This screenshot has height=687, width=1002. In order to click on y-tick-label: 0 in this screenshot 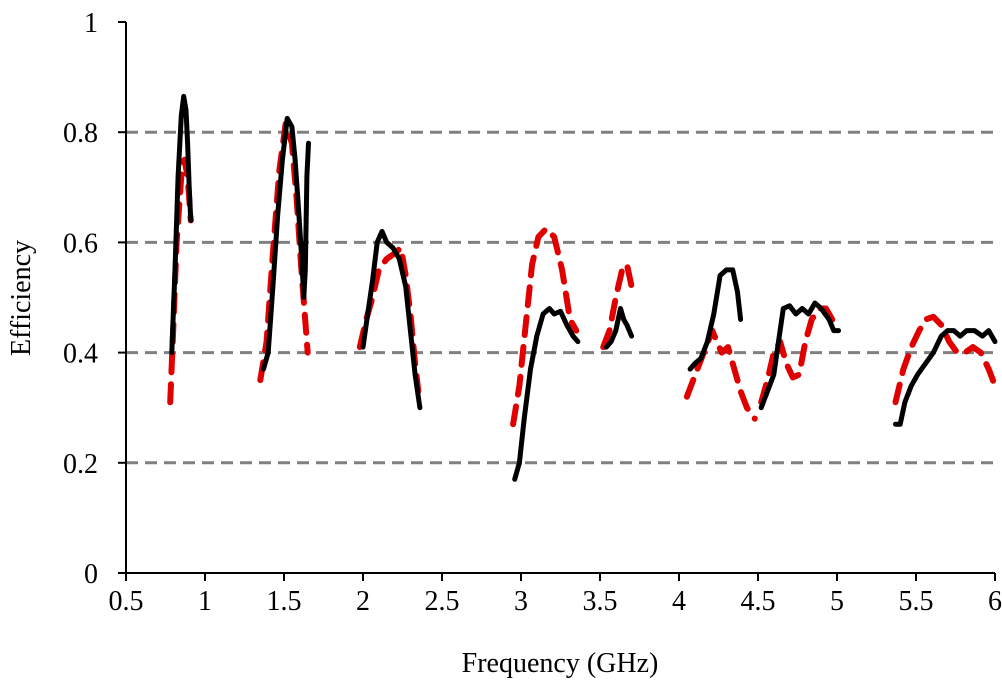, I will do `click(91, 574)`.